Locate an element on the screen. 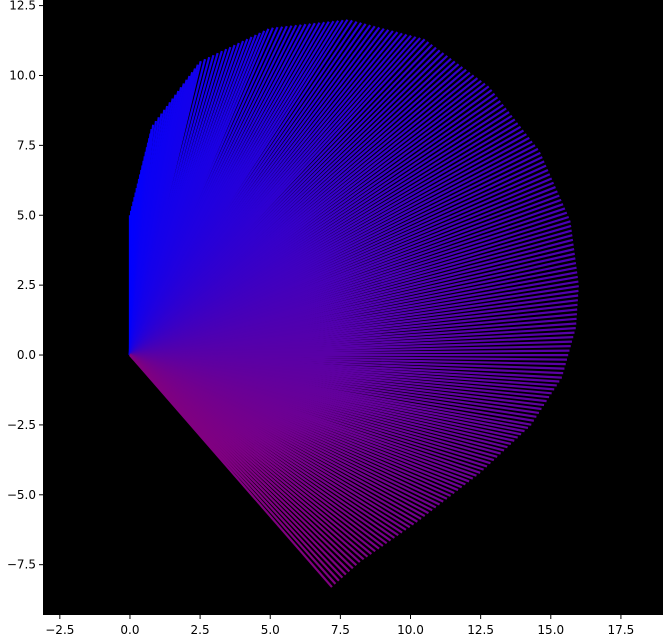 This screenshot has height=639, width=663. y-tick-label: −2.5 is located at coordinates (21, 425).